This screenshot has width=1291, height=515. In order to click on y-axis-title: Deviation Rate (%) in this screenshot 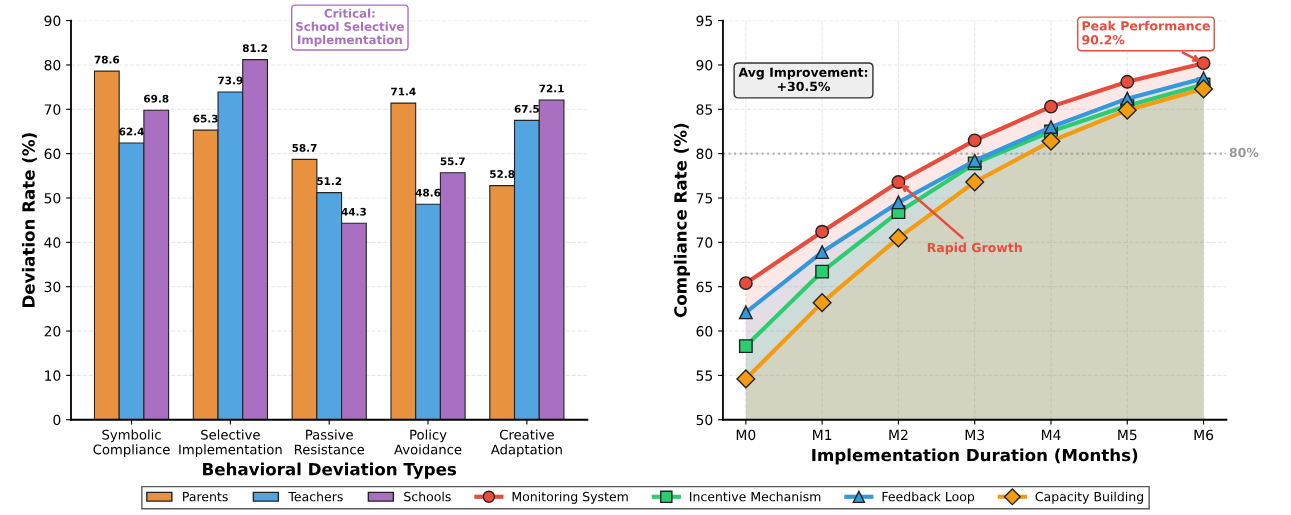, I will do `click(29, 220)`.